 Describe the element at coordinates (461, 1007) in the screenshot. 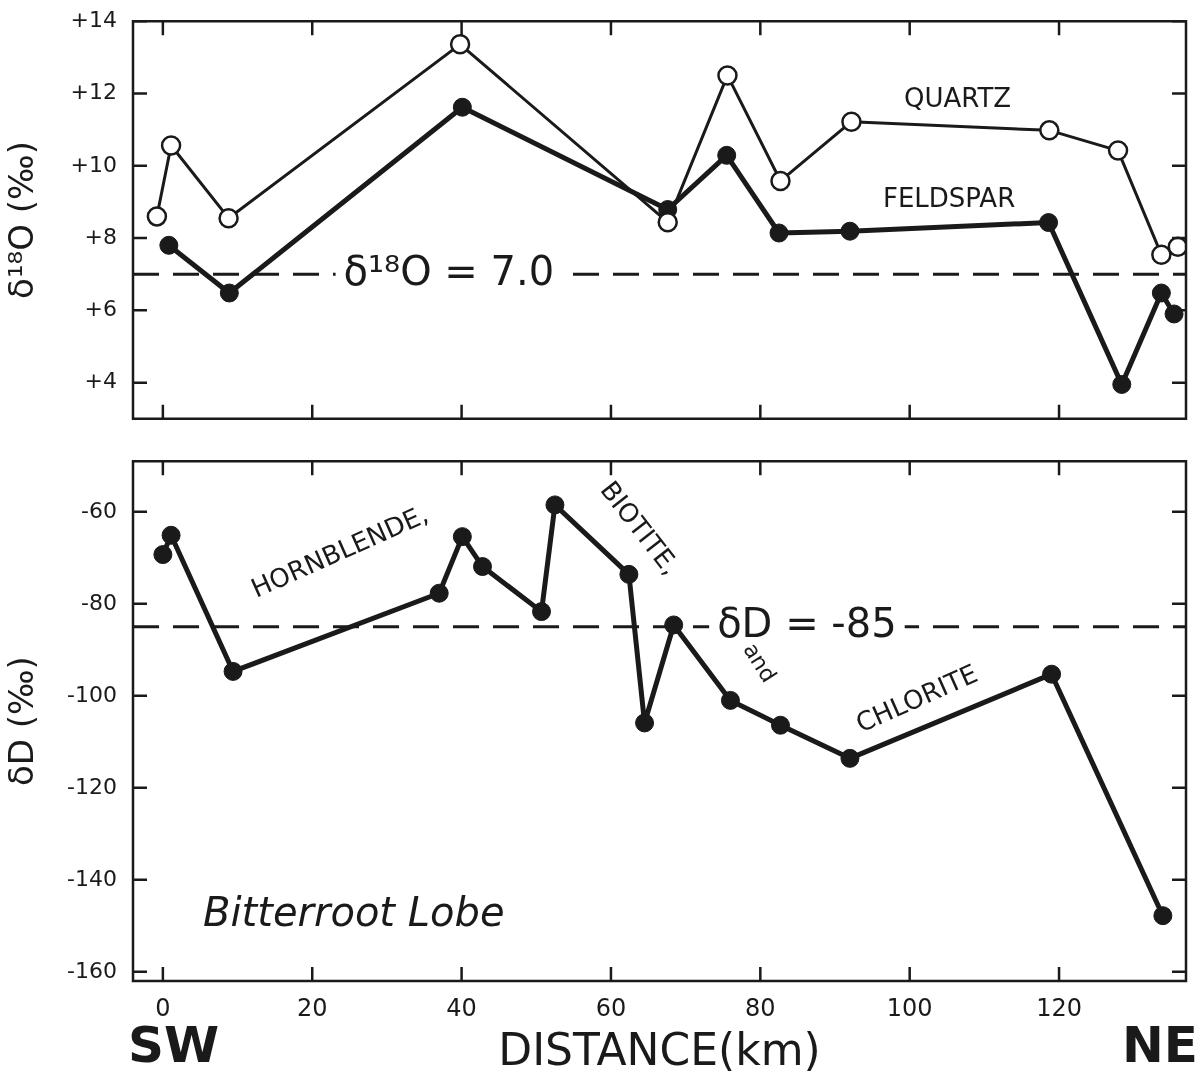

I see `x-tick-label: 40` at that location.